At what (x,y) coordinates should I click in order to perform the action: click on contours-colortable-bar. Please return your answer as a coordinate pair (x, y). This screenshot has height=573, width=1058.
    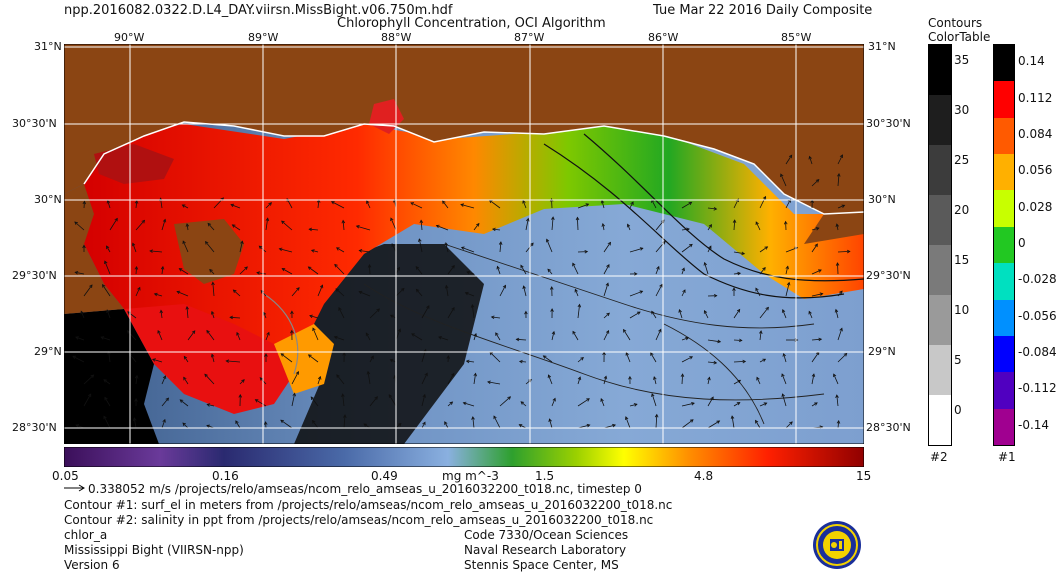
    Looking at the image, I should click on (940, 245).